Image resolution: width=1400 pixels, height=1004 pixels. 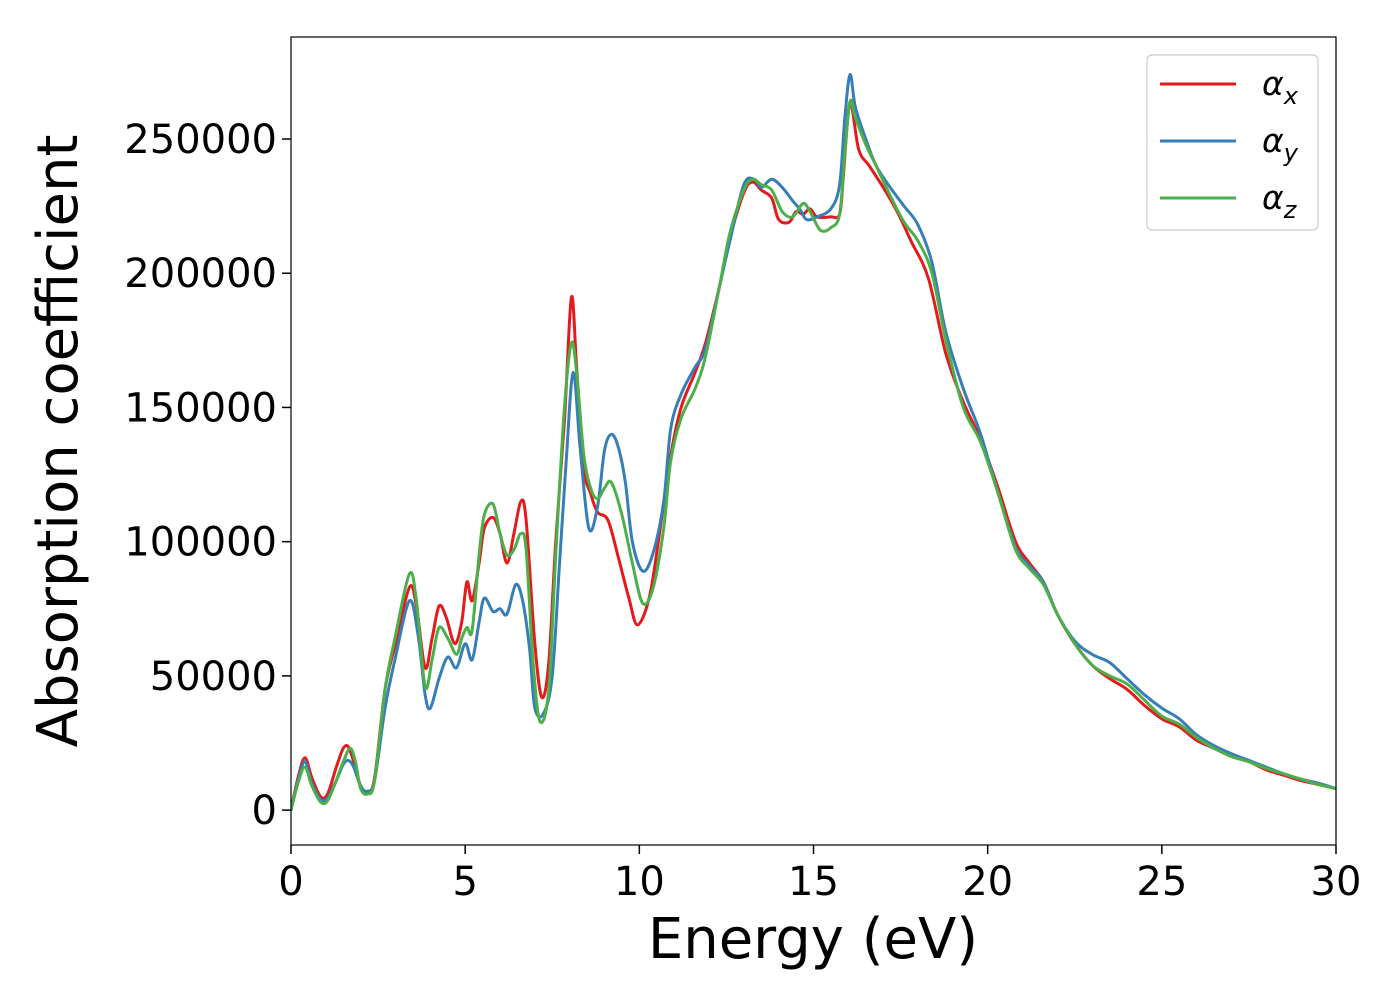 What do you see at coordinates (200, 543) in the screenshot?
I see `y-tick-label: 100000` at bounding box center [200, 543].